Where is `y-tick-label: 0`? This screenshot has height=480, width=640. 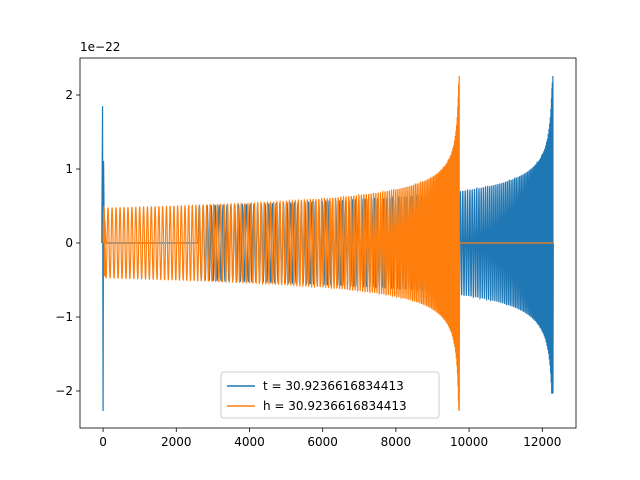 y-tick-label: 0 is located at coordinates (69, 243).